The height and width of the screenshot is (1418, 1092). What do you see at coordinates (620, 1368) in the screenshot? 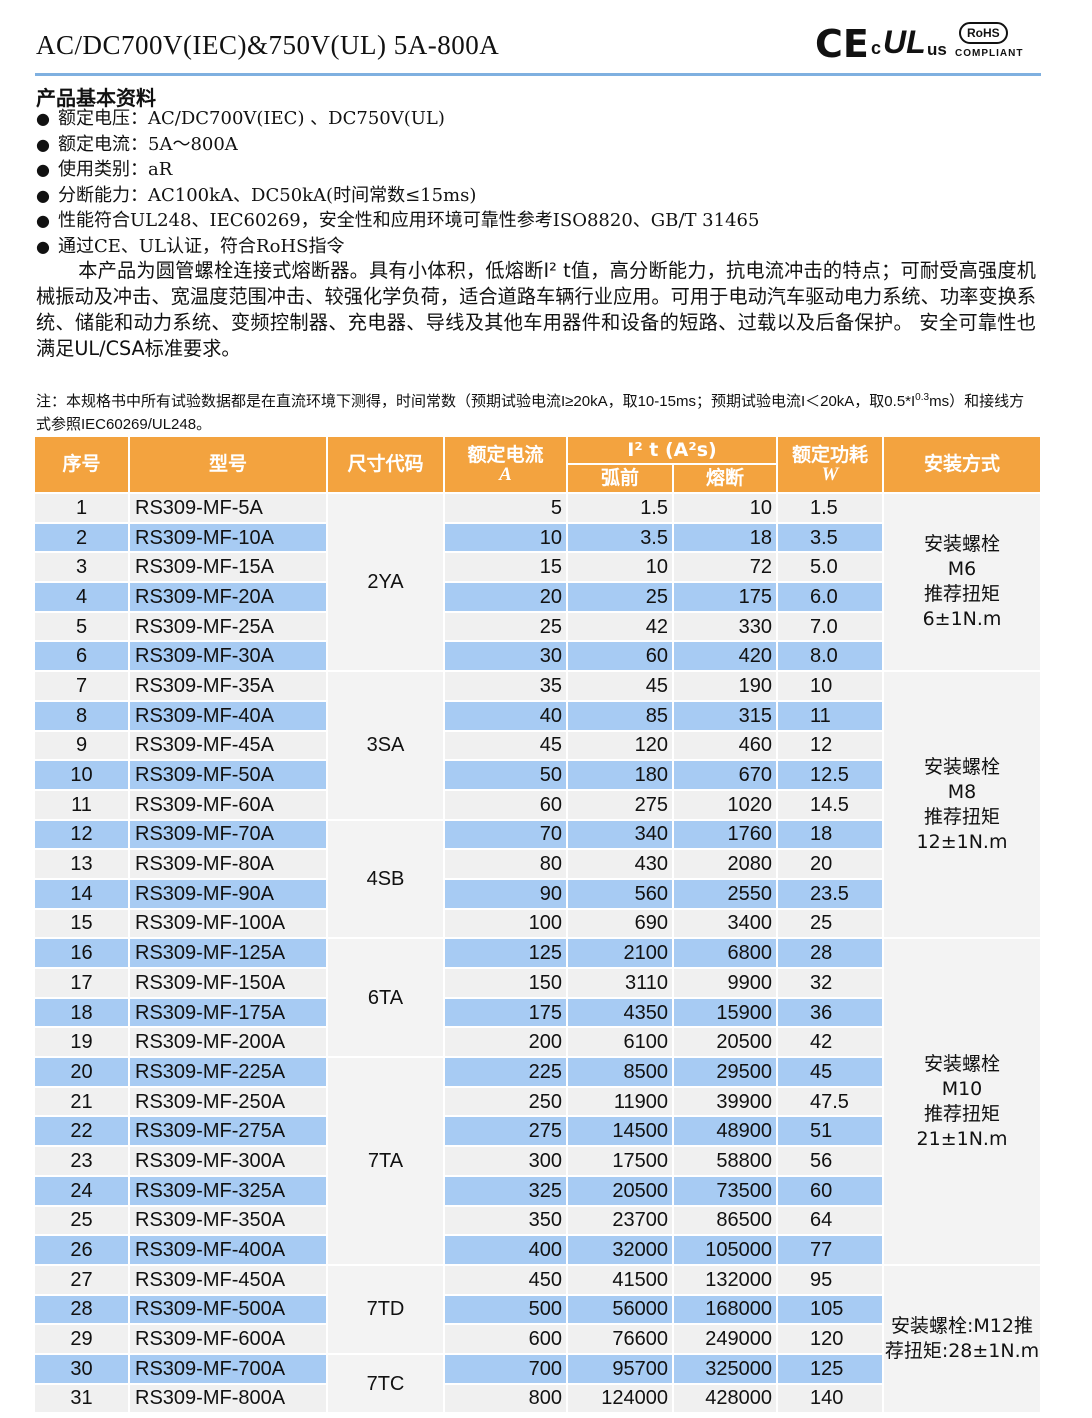
I see `prearc-i2t: 95700` at bounding box center [620, 1368].